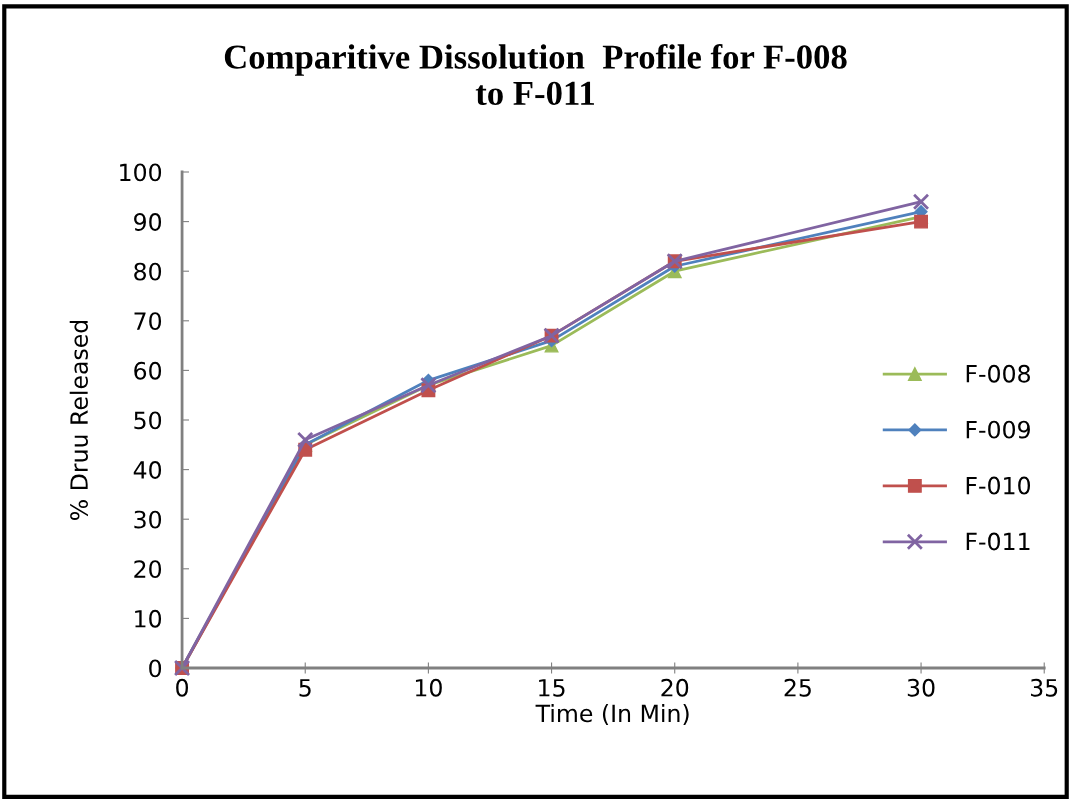 The image size is (1071, 800). I want to click on legend-label: F-010, so click(998, 485).